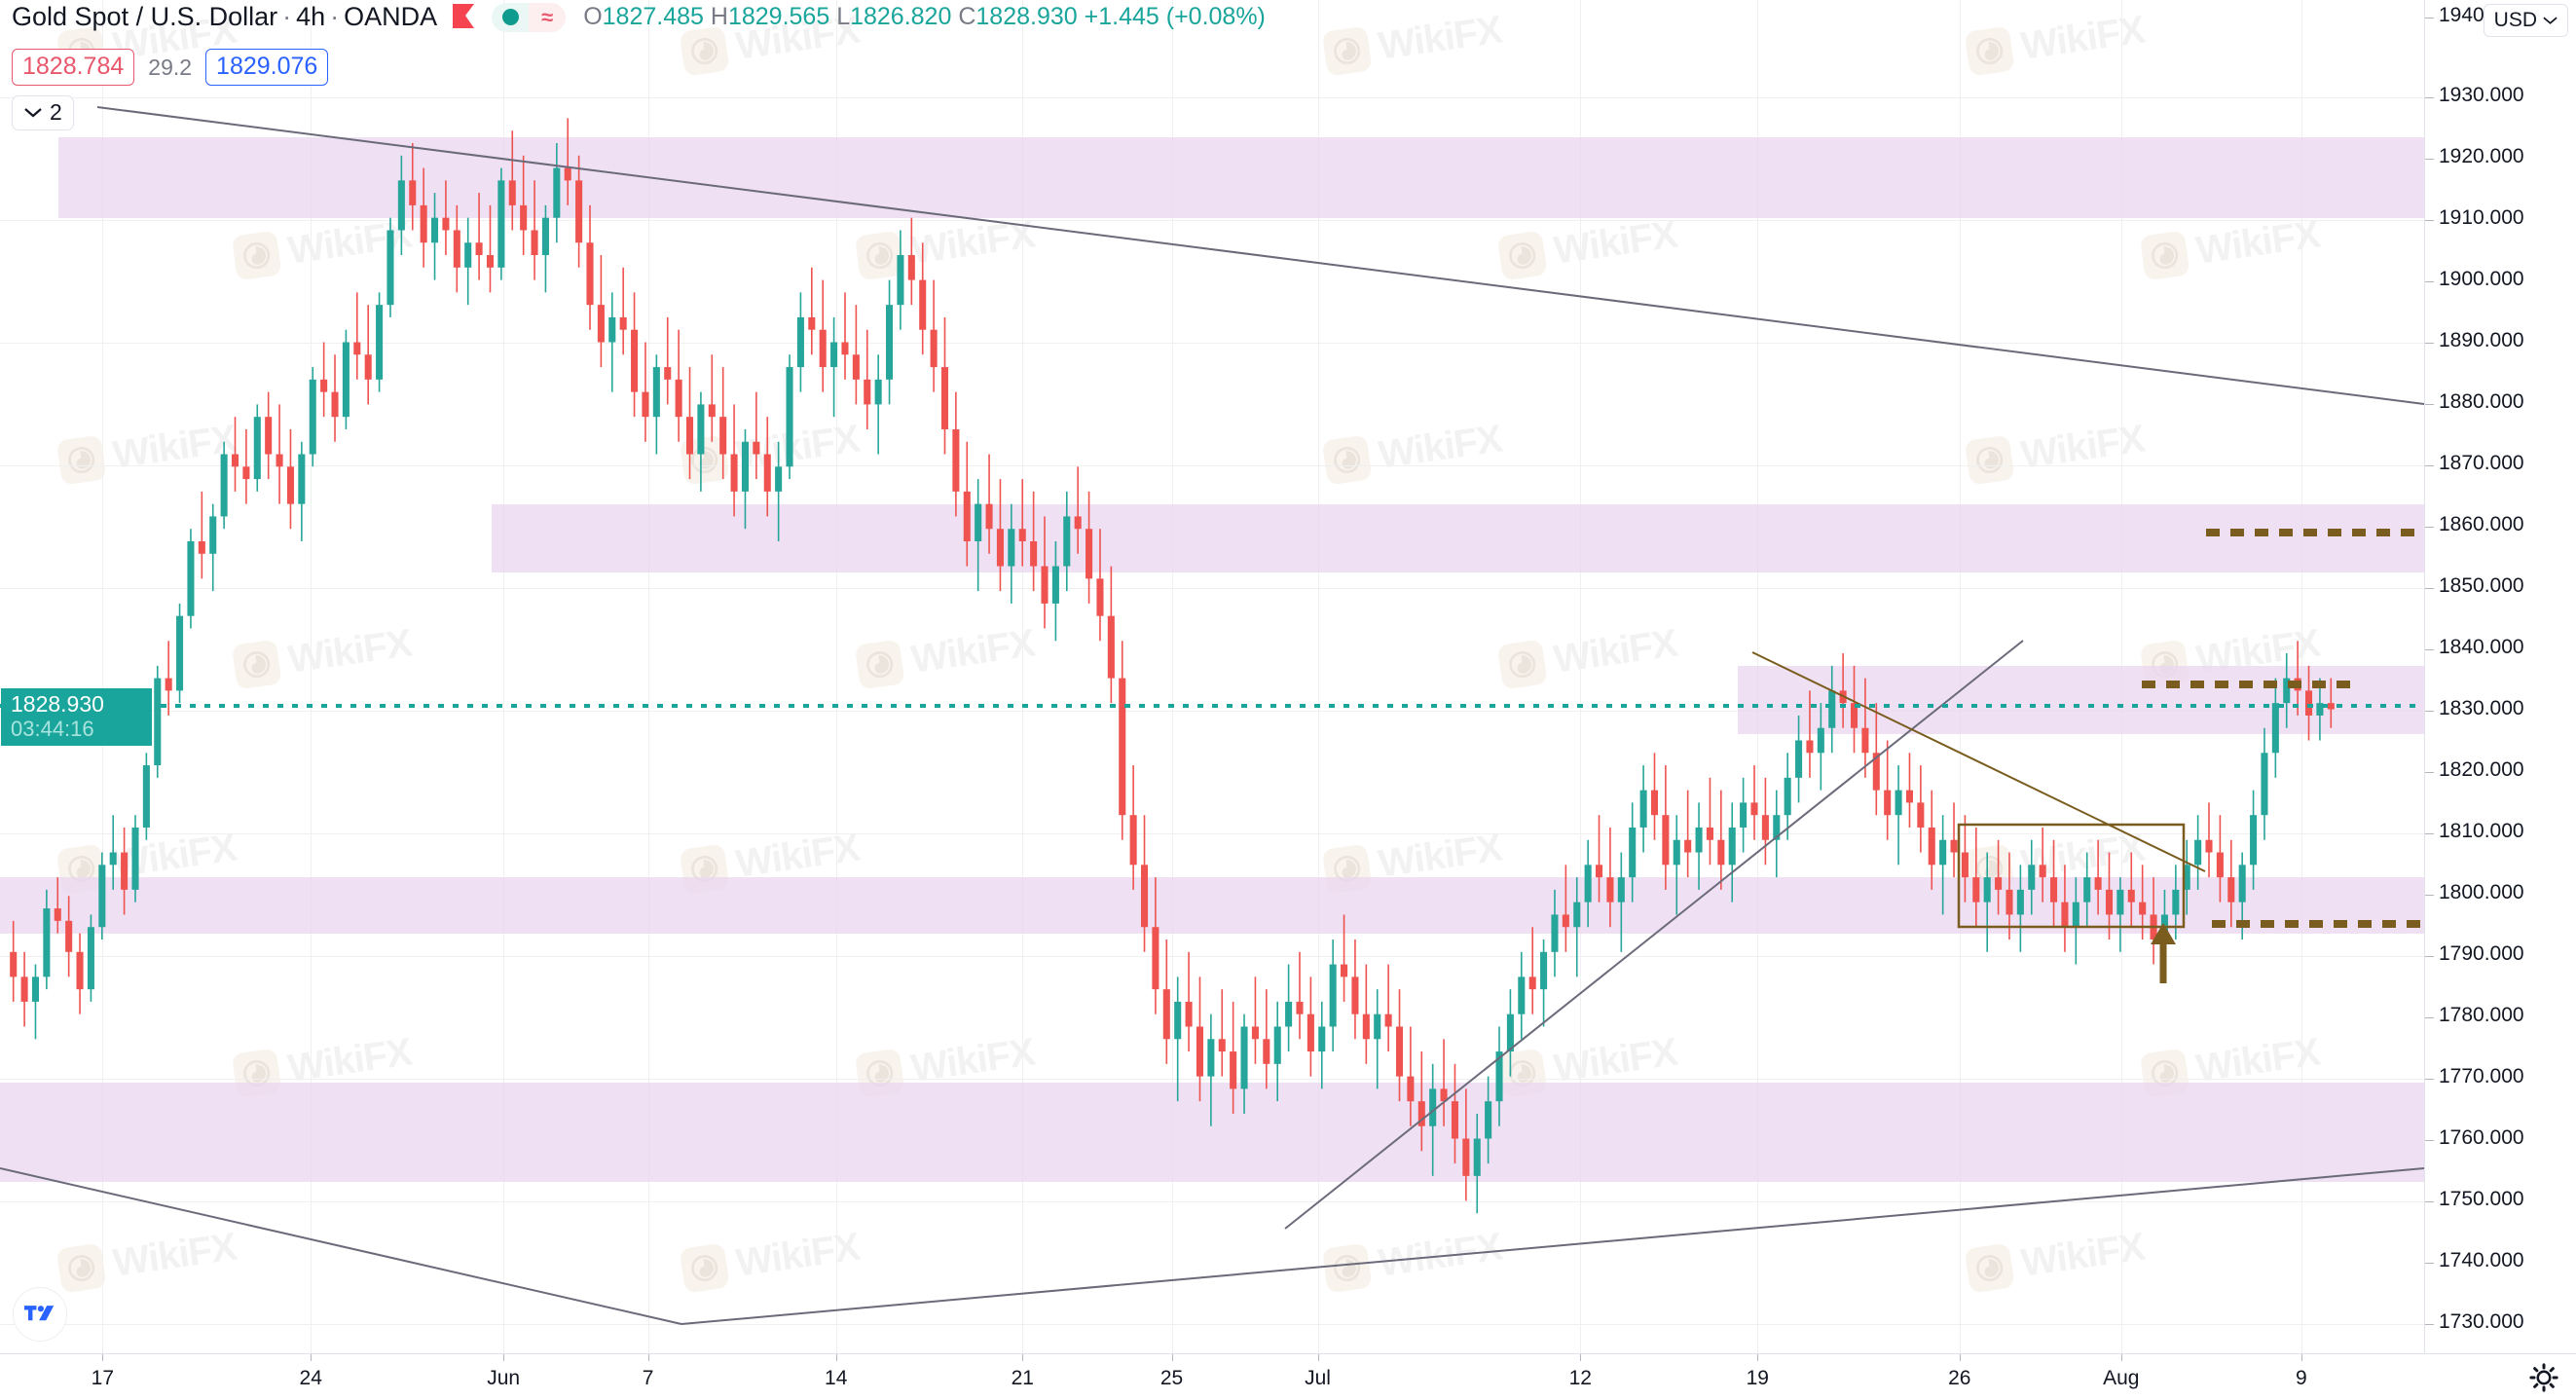 This screenshot has width=2576, height=1400. What do you see at coordinates (43, 112) in the screenshot?
I see `collapsed-indicators-badge: 2` at bounding box center [43, 112].